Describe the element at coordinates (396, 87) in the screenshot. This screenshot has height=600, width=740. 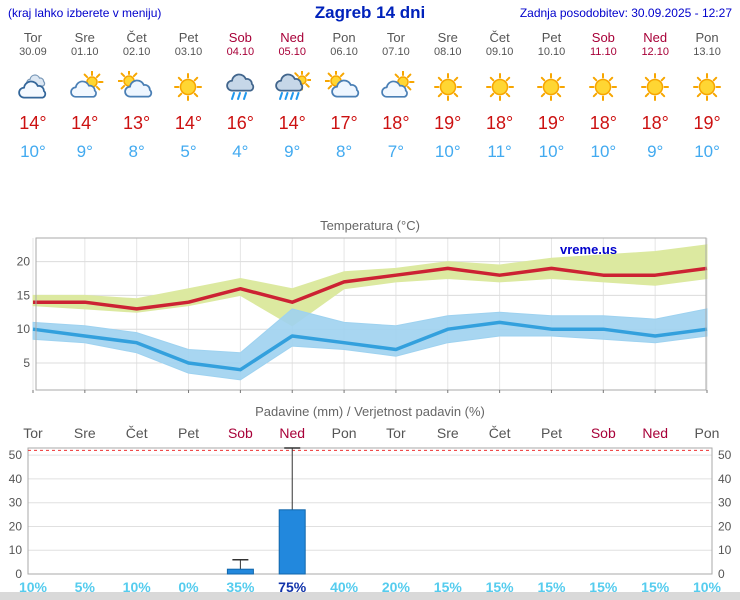
I see `partly-cloudy-icon` at that location.